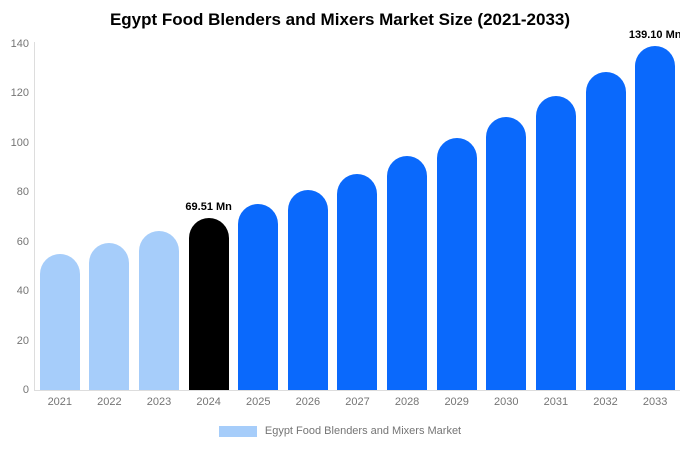 The height and width of the screenshot is (450, 680). What do you see at coordinates (655, 402) in the screenshot?
I see `x-tick-2033: 2033` at bounding box center [655, 402].